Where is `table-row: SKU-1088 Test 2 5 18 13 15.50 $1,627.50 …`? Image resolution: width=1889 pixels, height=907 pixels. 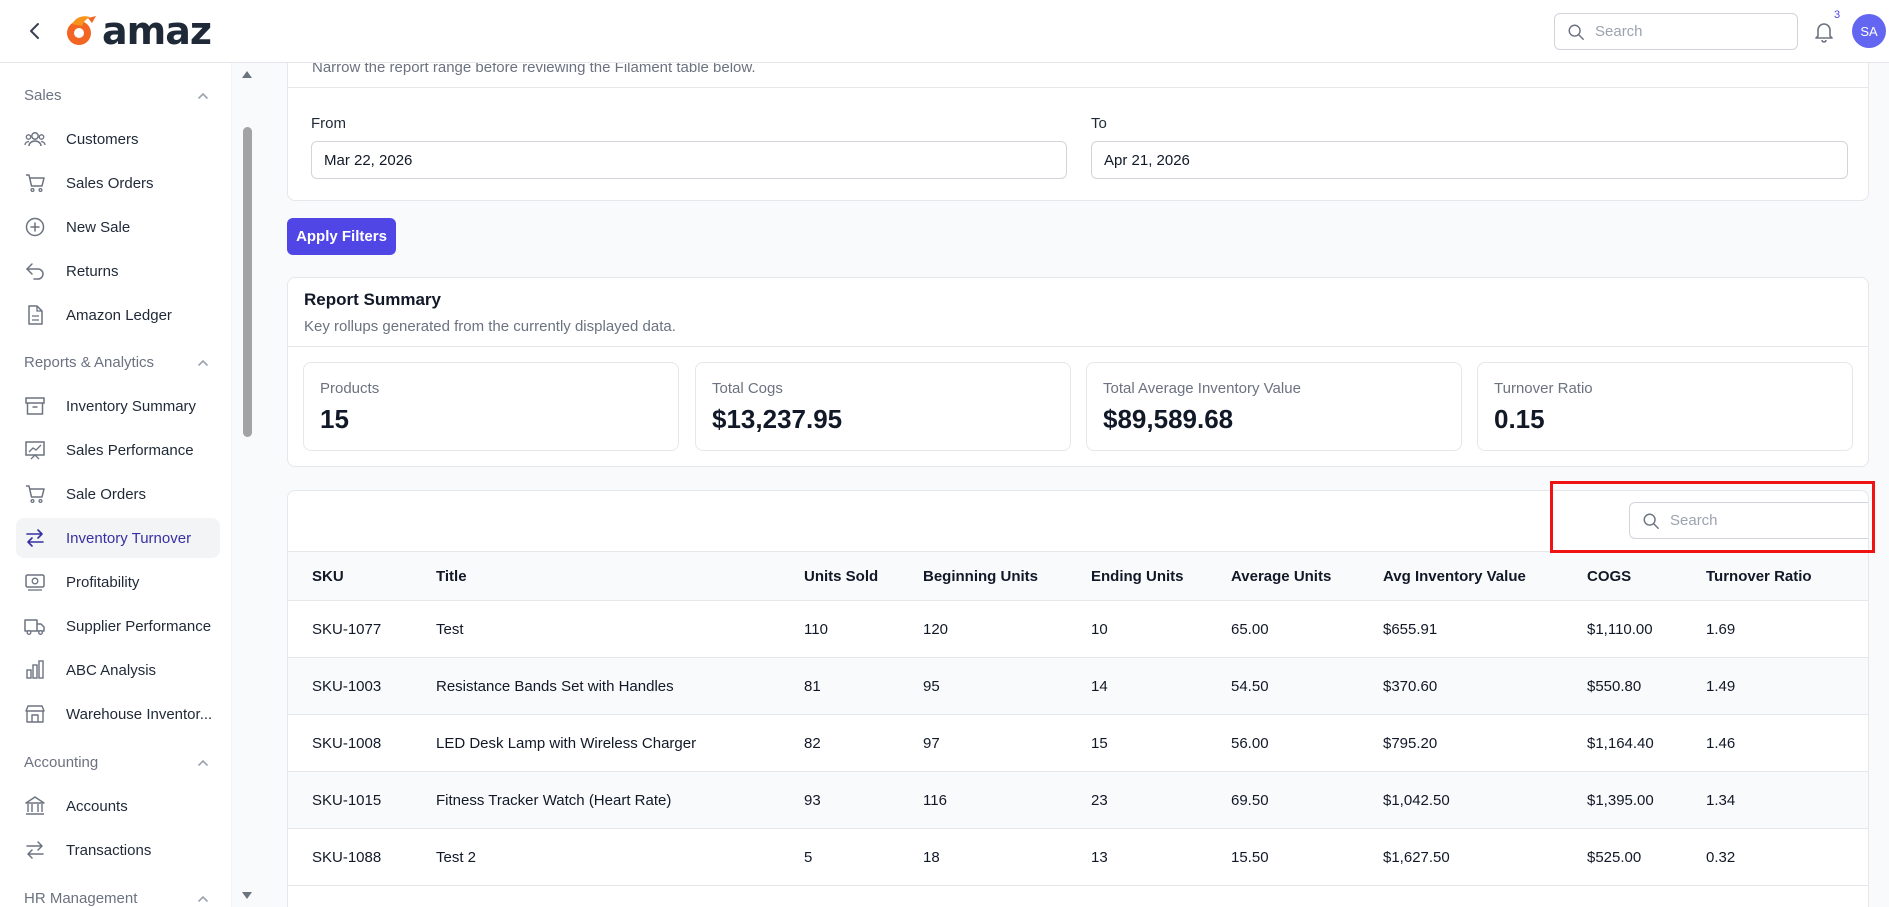
table-row: SKU-1088 Test 2 5 18 13 15.50 $1,627.50 … is located at coordinates (1078, 857).